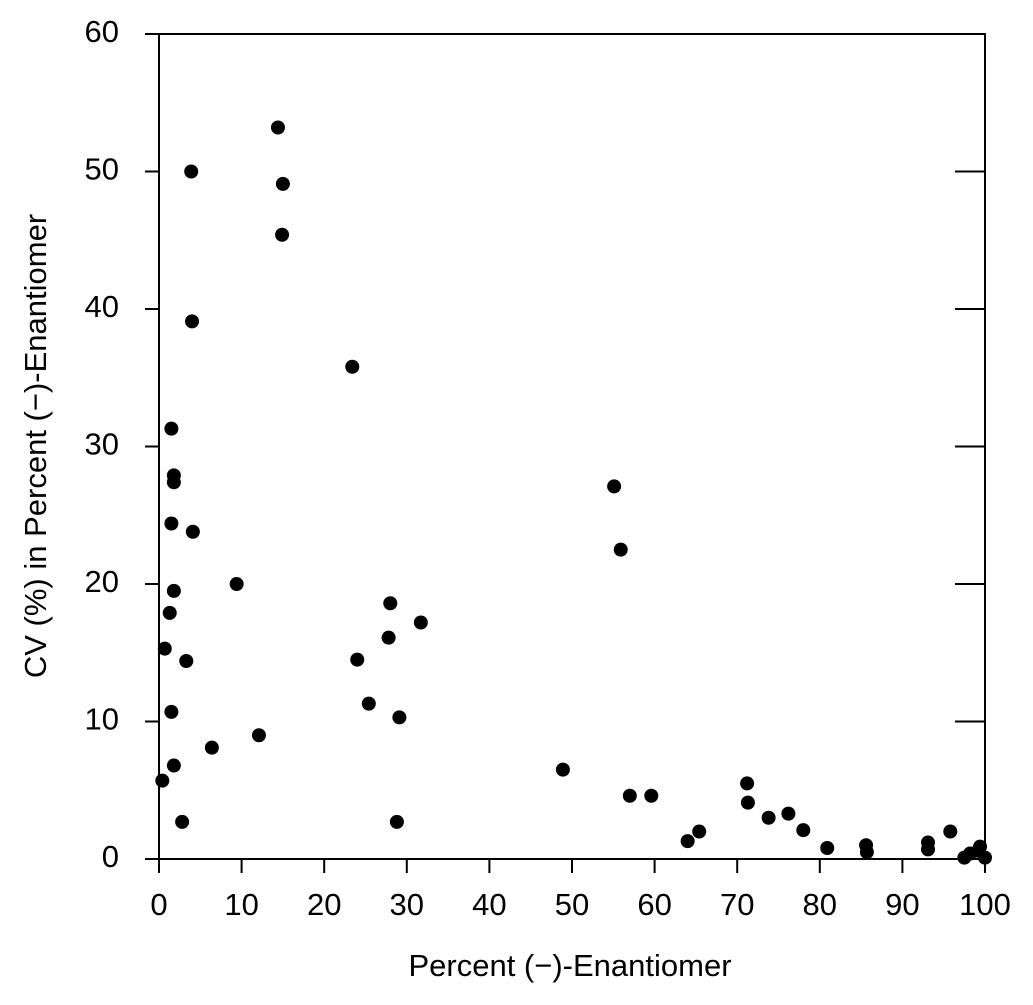 The height and width of the screenshot is (1005, 1033). What do you see at coordinates (102, 444) in the screenshot?
I see `y-tick-label: 30` at bounding box center [102, 444].